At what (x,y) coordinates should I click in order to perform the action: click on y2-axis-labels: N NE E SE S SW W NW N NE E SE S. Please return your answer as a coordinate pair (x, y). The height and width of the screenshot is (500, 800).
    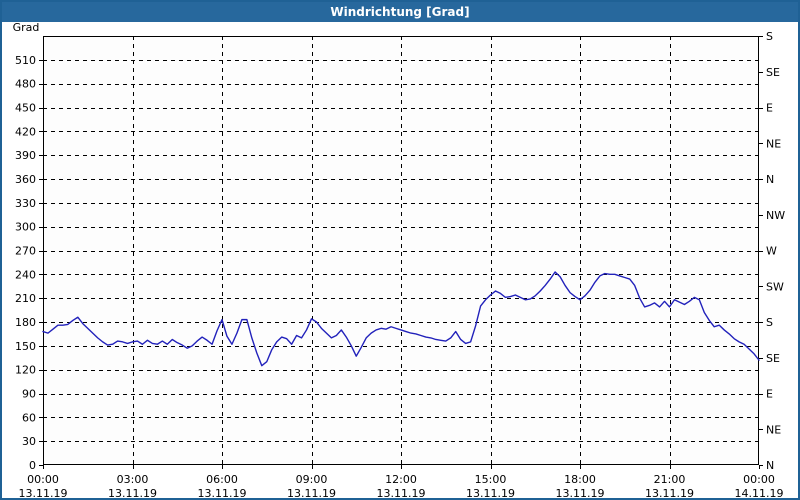
    Looking at the image, I should click on (775, 251).